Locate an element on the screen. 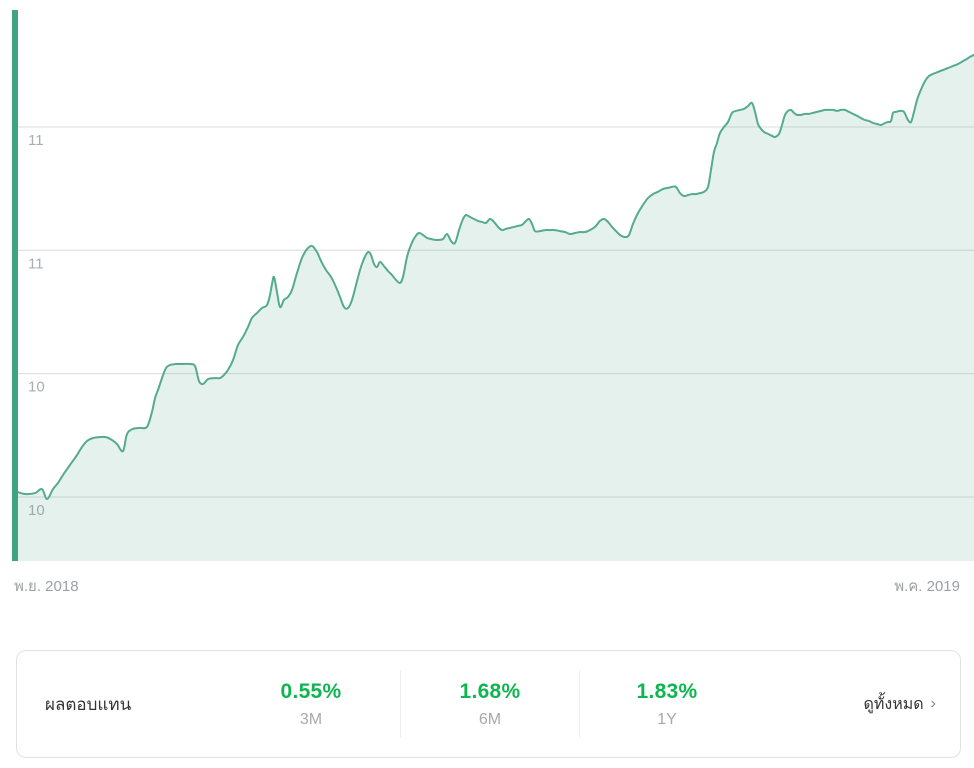 The width and height of the screenshot is (974, 768). return-stat-6m: 1.68% 6M is located at coordinates (490, 704).